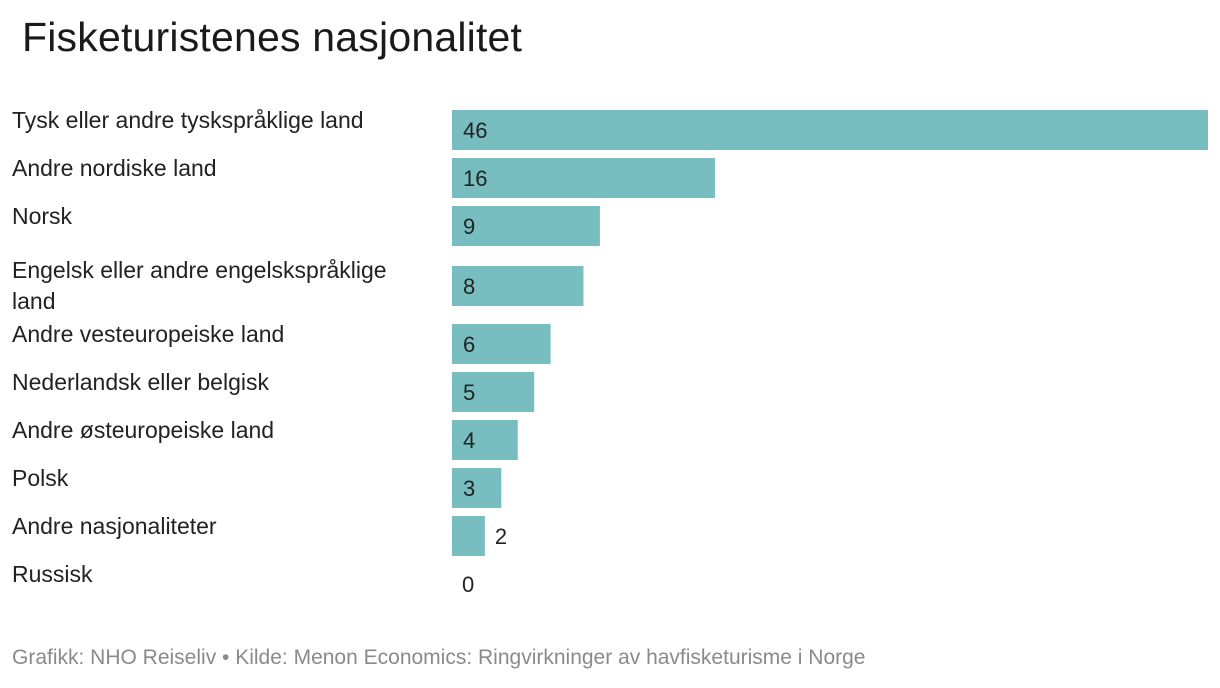 This screenshot has width=1220, height=688. What do you see at coordinates (199, 285) in the screenshot?
I see `category-label: Engelsk eller andre engelskspråklige land` at bounding box center [199, 285].